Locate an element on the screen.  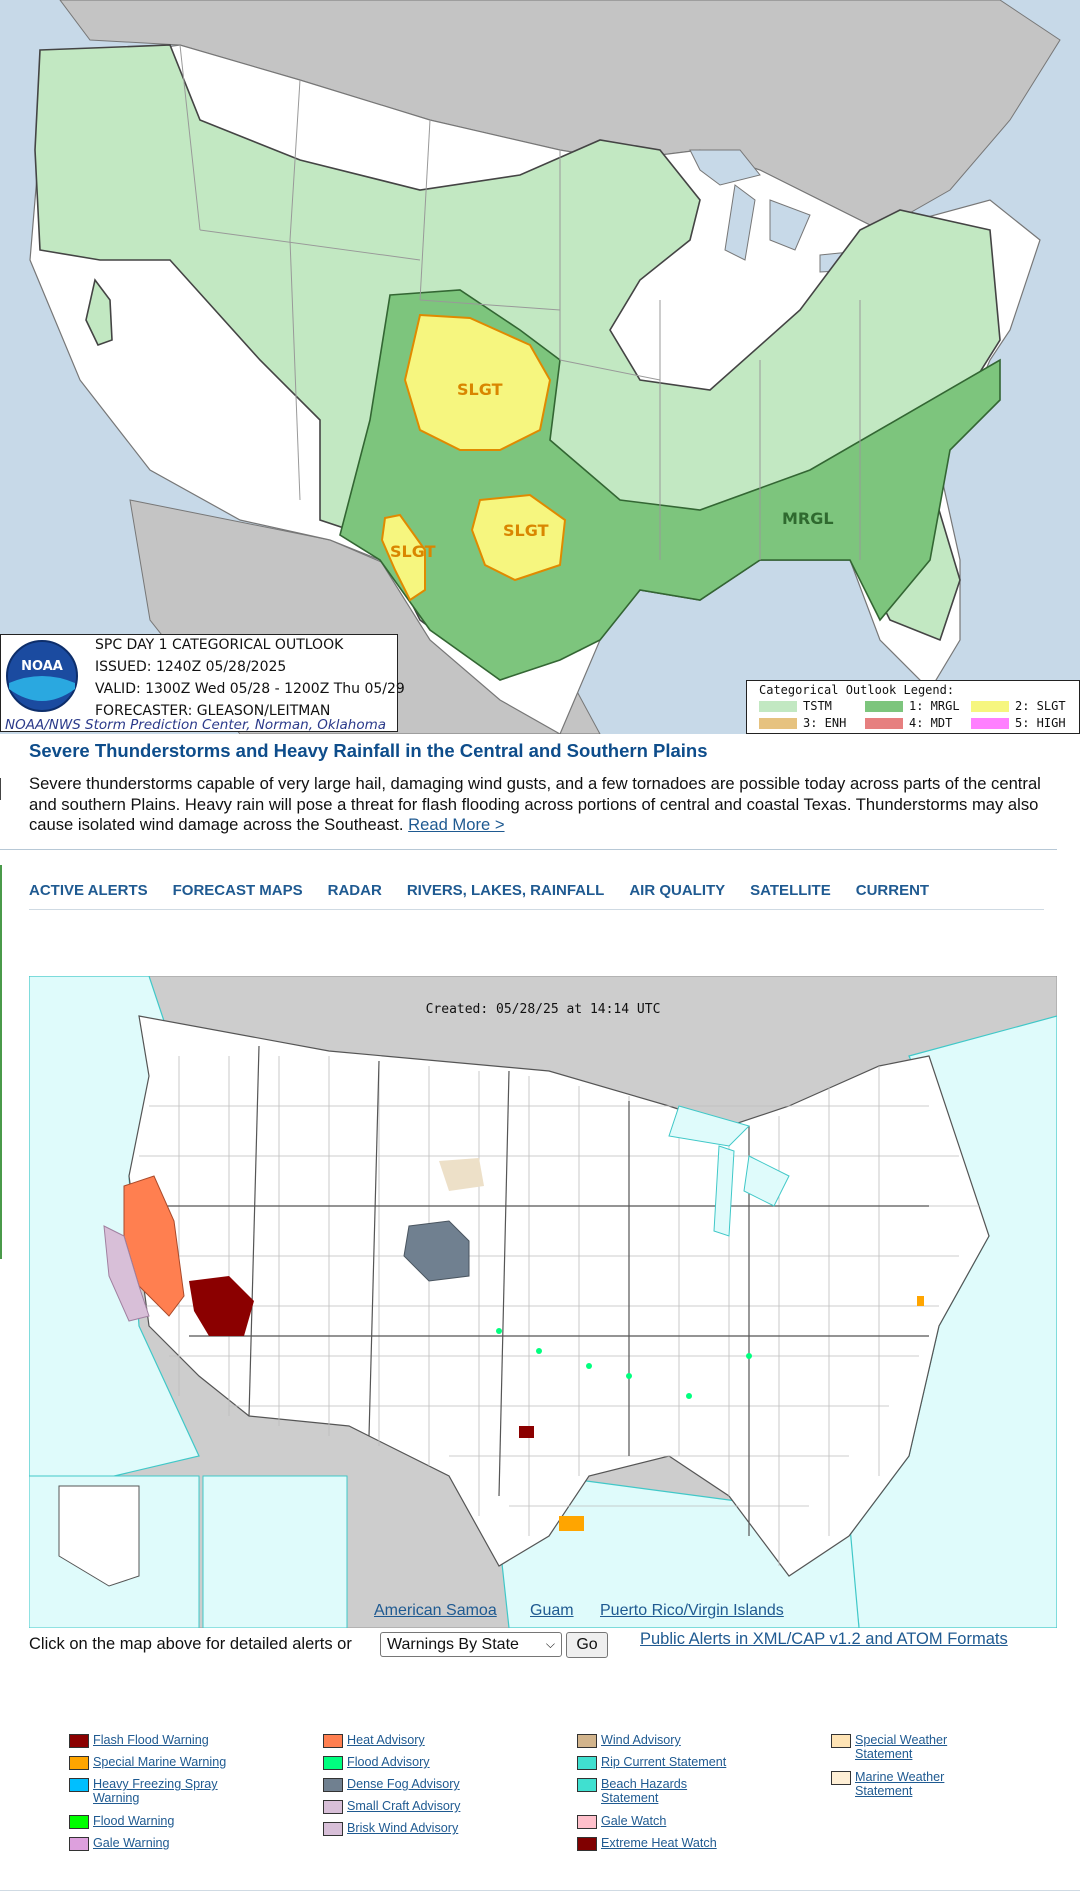
legend-item: Gale Watch is located at coordinates (621, 1821).